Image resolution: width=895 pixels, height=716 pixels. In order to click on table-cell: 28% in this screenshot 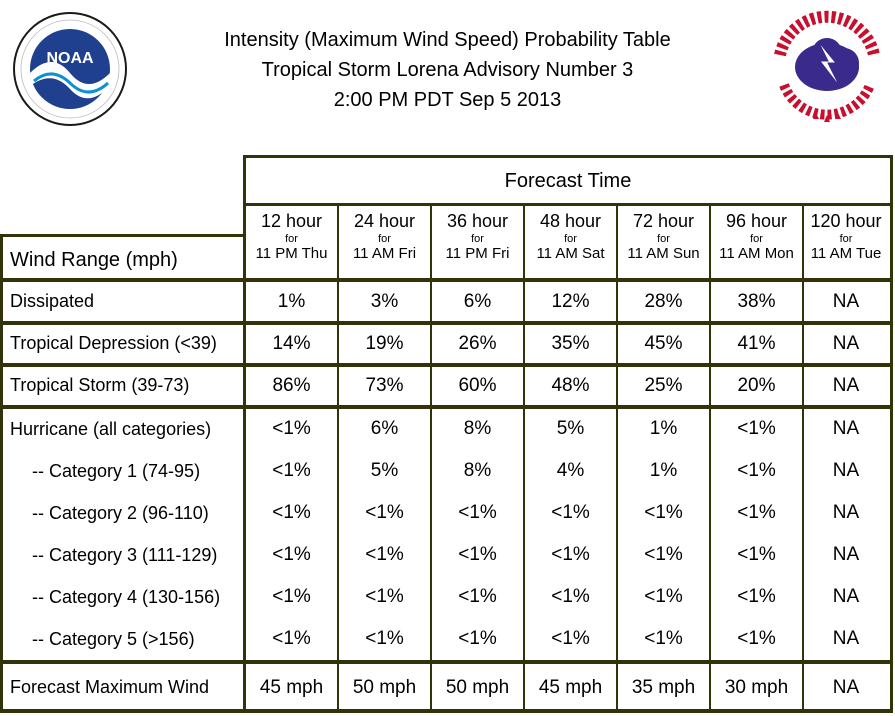, I will do `click(663, 301)`.